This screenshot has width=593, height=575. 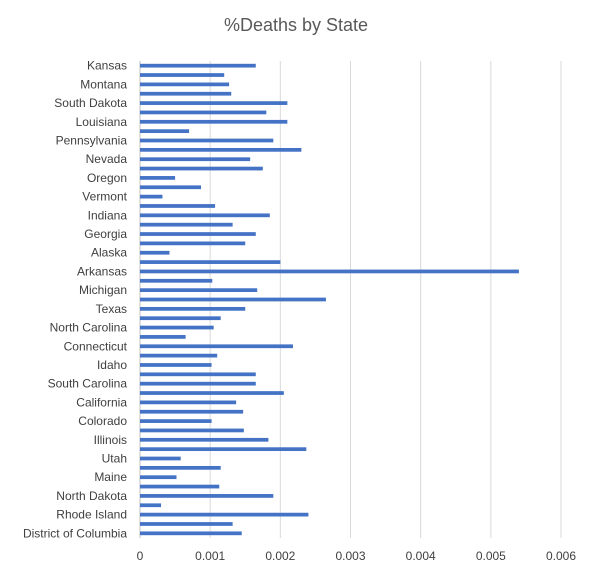 I want to click on x-axis-ticks: 0 0.001 0.002 0.003 0.004 0.005 0.006, so click(x=357, y=556).